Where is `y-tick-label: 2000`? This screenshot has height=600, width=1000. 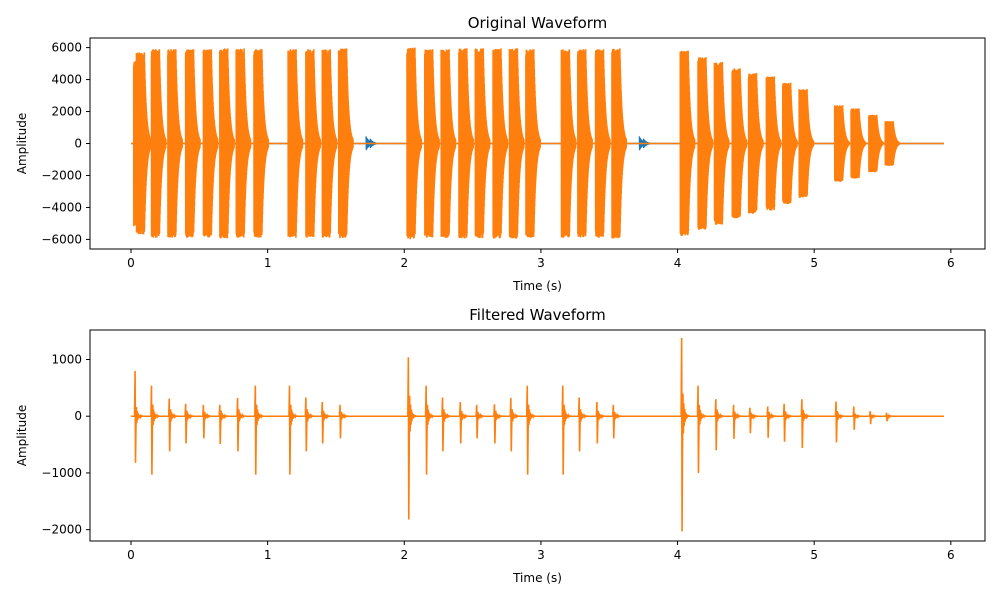 y-tick-label: 2000 is located at coordinates (66, 112).